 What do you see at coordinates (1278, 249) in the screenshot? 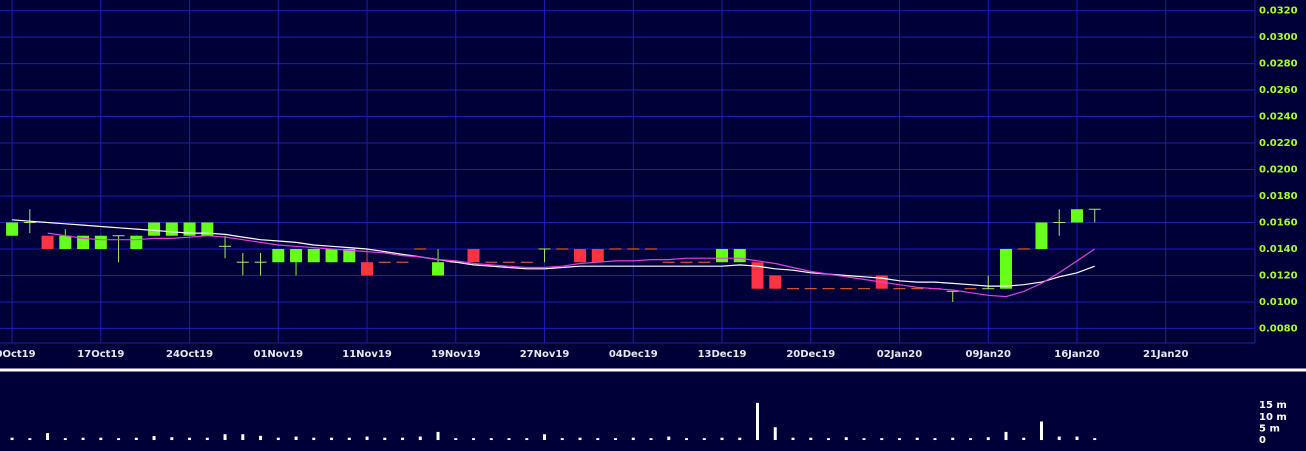
I see `y-tick-label: 0.0140` at bounding box center [1278, 249].